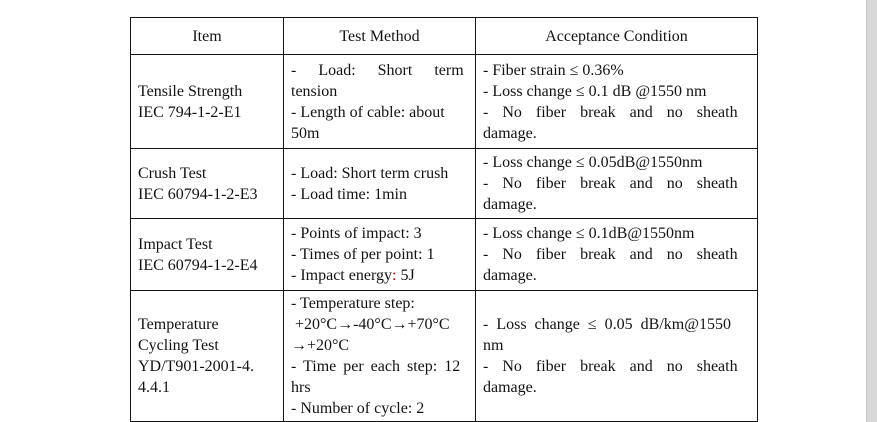 The image size is (877, 422). I want to click on cell-line: Temperature, so click(178, 324).